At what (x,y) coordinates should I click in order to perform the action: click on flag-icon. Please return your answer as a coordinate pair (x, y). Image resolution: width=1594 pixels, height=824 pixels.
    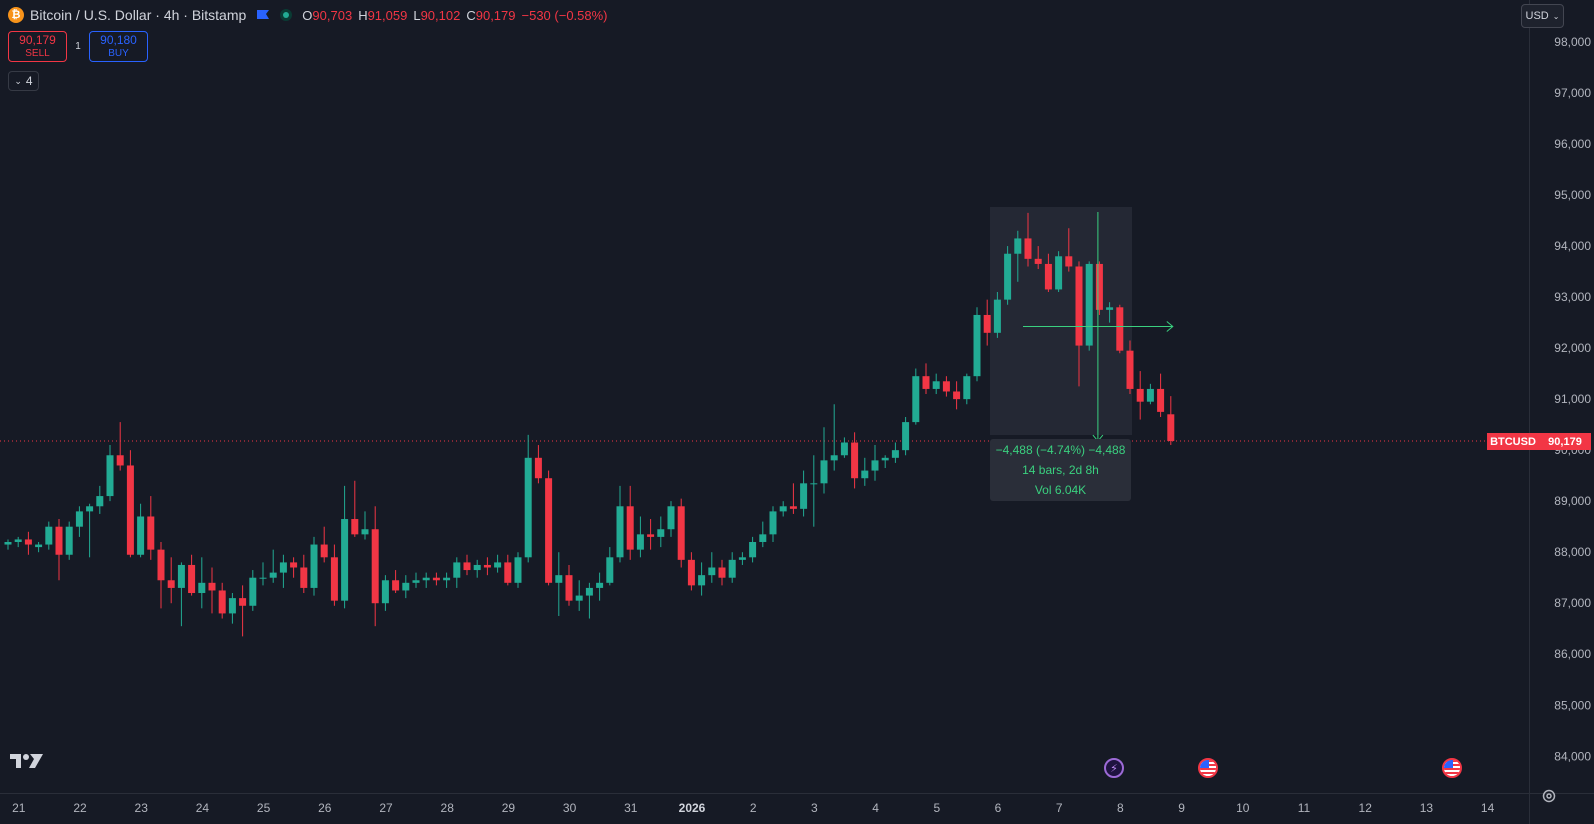
    Looking at the image, I should click on (263, 15).